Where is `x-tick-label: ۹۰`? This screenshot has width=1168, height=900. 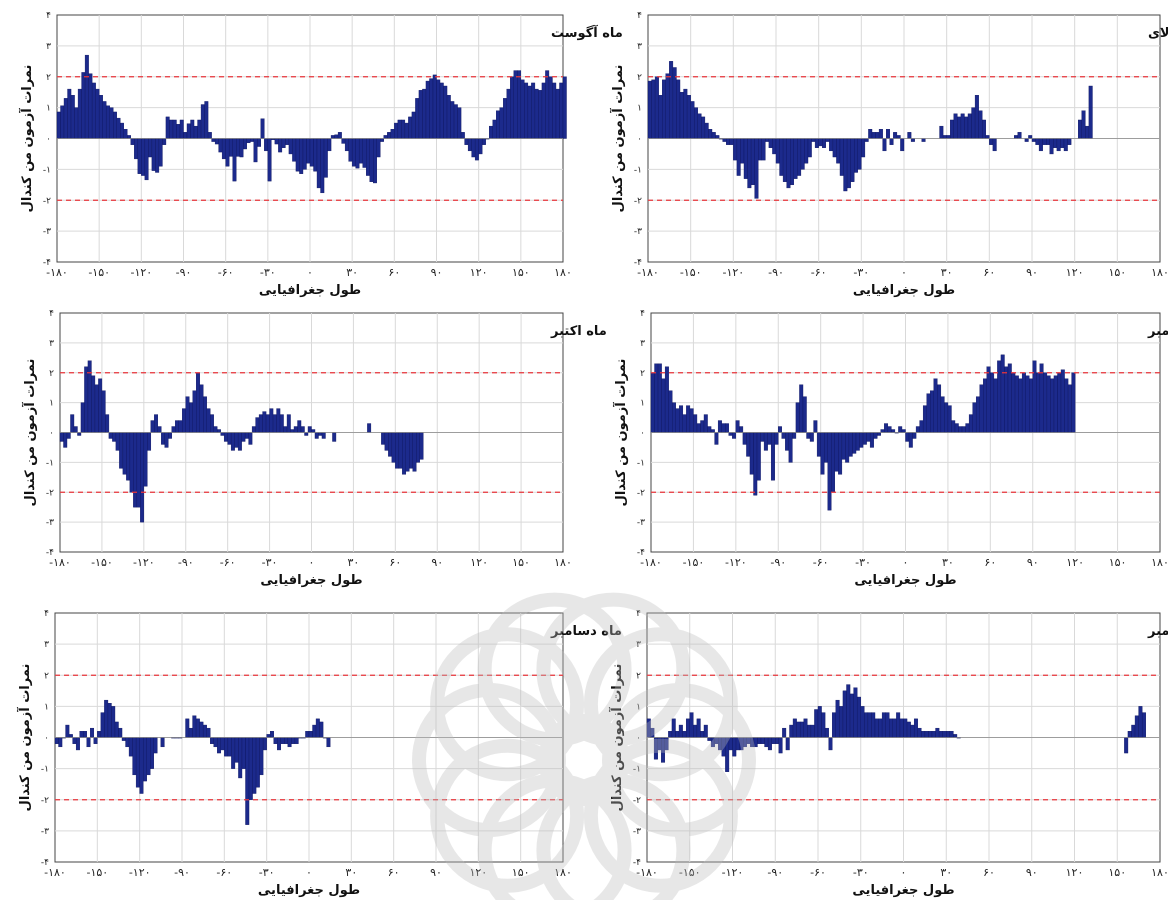
x-tick-label: ۹۰ is located at coordinates (1033, 562).